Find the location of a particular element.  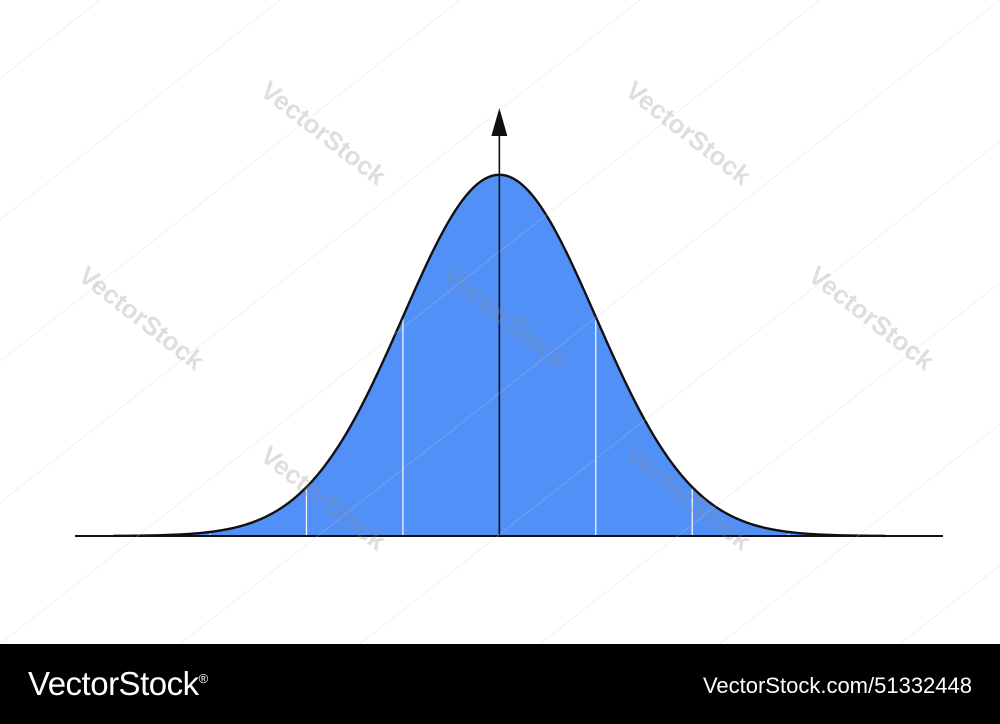

registered-mark: ® is located at coordinates (203, 678).